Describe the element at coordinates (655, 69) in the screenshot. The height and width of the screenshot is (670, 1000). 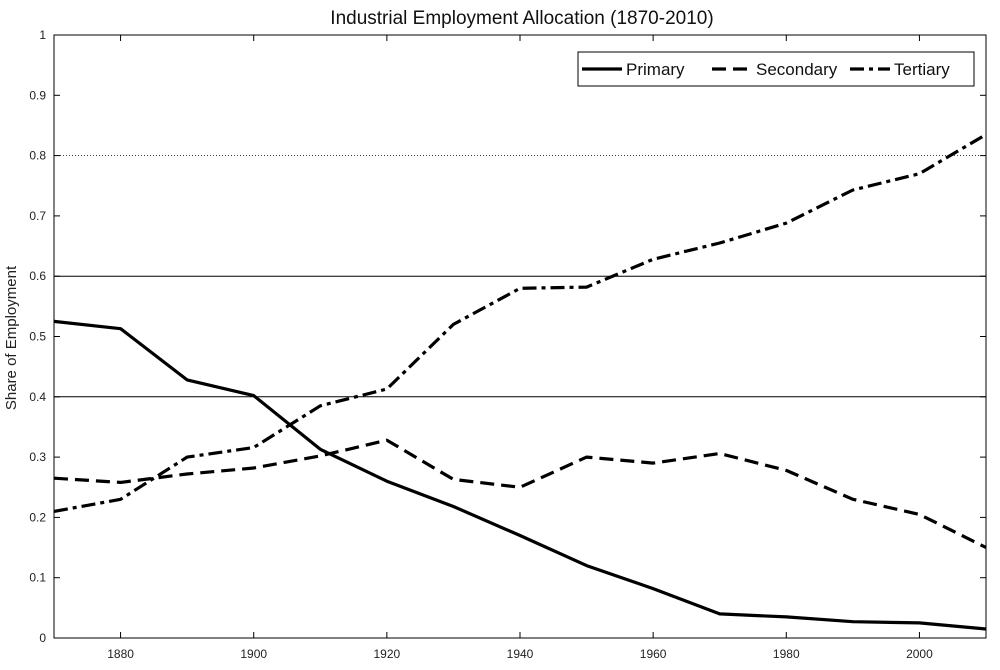
I see `legend-label-primary: Primary` at that location.